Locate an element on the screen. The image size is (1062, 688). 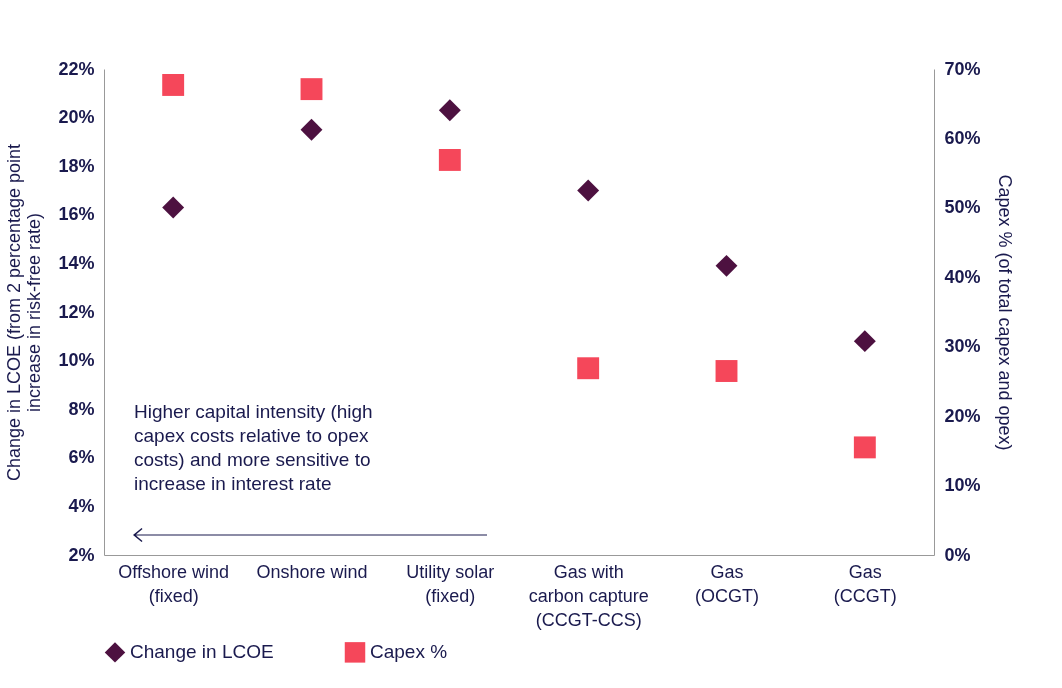
y2-tick-label: 30% is located at coordinates (962, 346).